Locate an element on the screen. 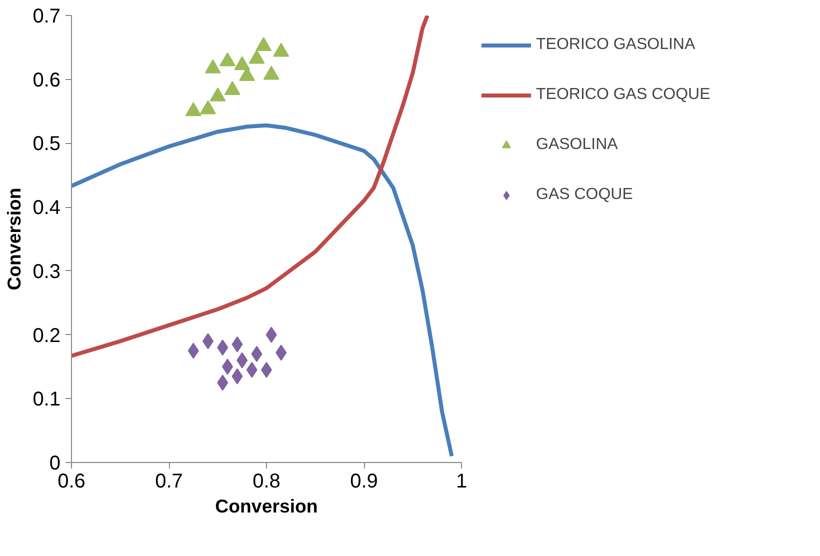 The image size is (820, 556). x-tick-label: 0.7 is located at coordinates (169, 481).